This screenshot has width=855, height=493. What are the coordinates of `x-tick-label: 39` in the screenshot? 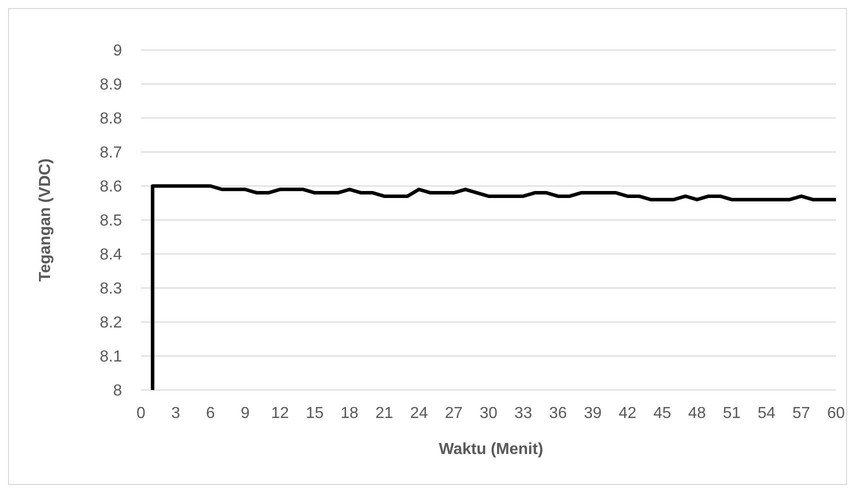 It's located at (593, 413).